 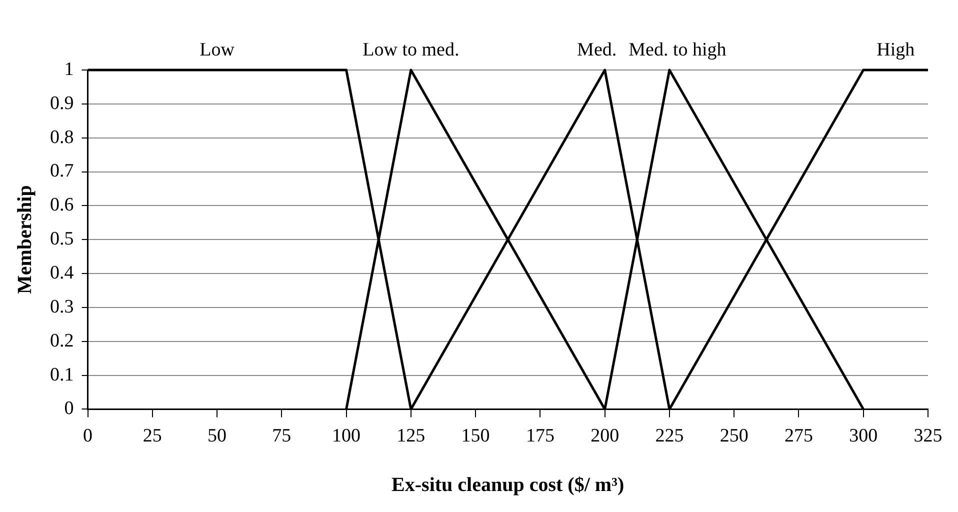 I want to click on series-label: High, so click(x=896, y=49).